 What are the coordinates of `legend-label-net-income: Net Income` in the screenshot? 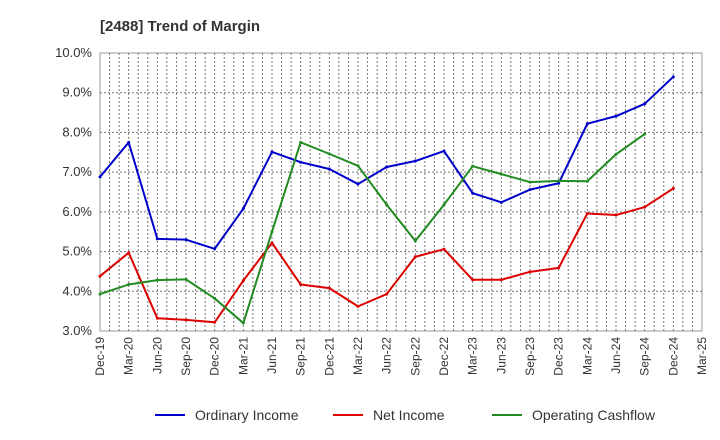 It's located at (409, 415).